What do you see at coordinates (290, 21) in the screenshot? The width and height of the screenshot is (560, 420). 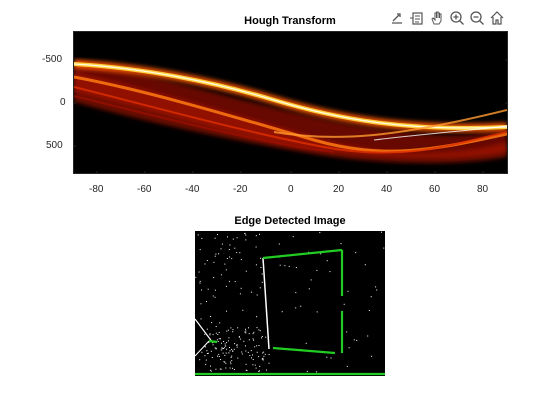 I see `hough-title: Hough Transform` at bounding box center [290, 21].